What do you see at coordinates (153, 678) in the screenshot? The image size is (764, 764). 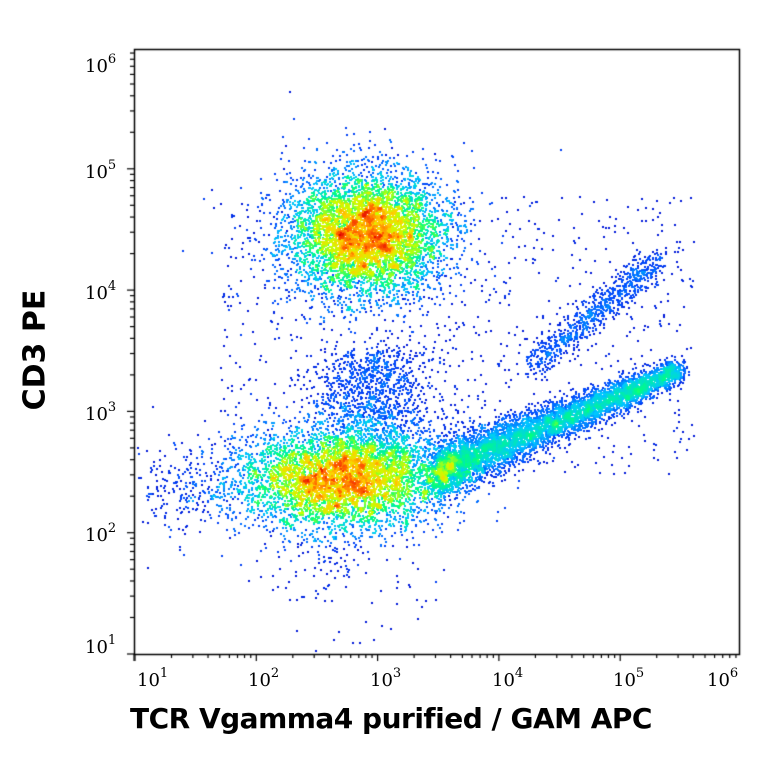 I see `x-tick-1e1: 10¹` at bounding box center [153, 678].